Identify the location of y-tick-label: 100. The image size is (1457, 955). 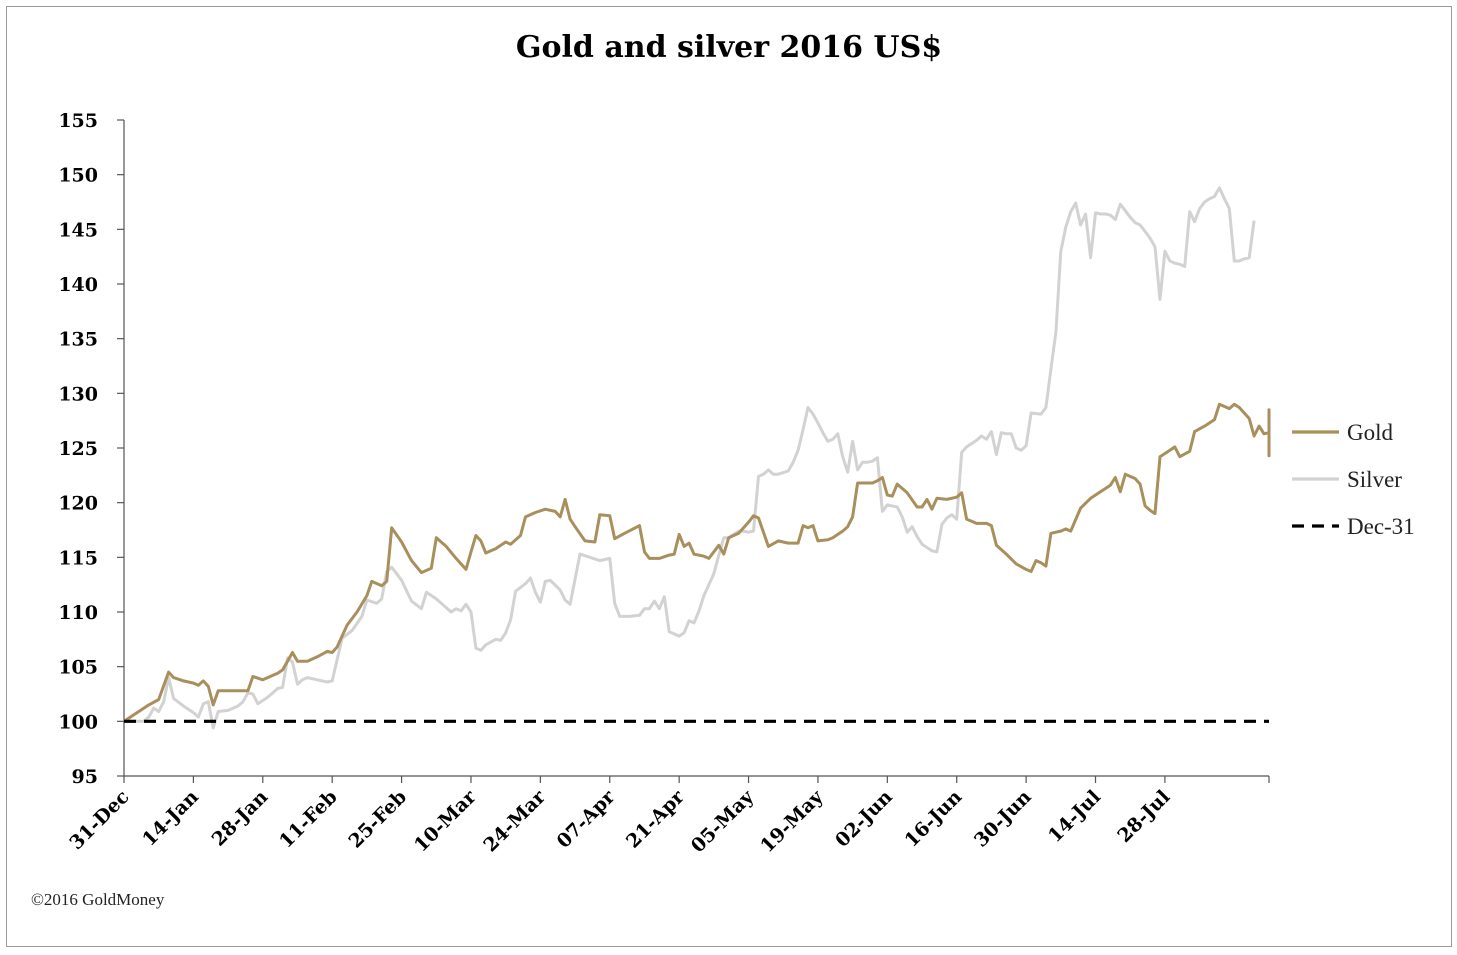
(78, 722).